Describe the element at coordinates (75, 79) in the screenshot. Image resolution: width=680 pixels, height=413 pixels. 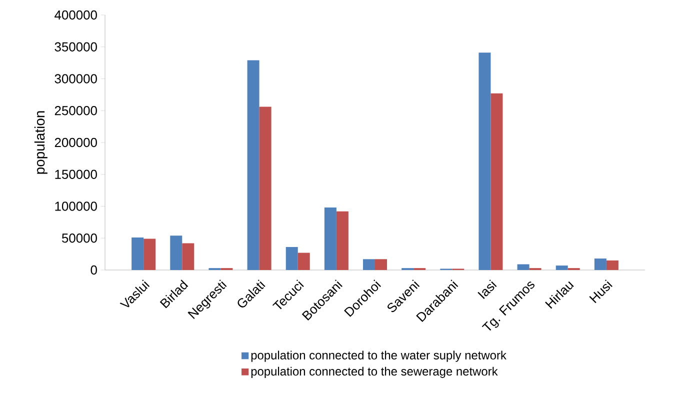
I see `y-tick-label: 300000` at that location.